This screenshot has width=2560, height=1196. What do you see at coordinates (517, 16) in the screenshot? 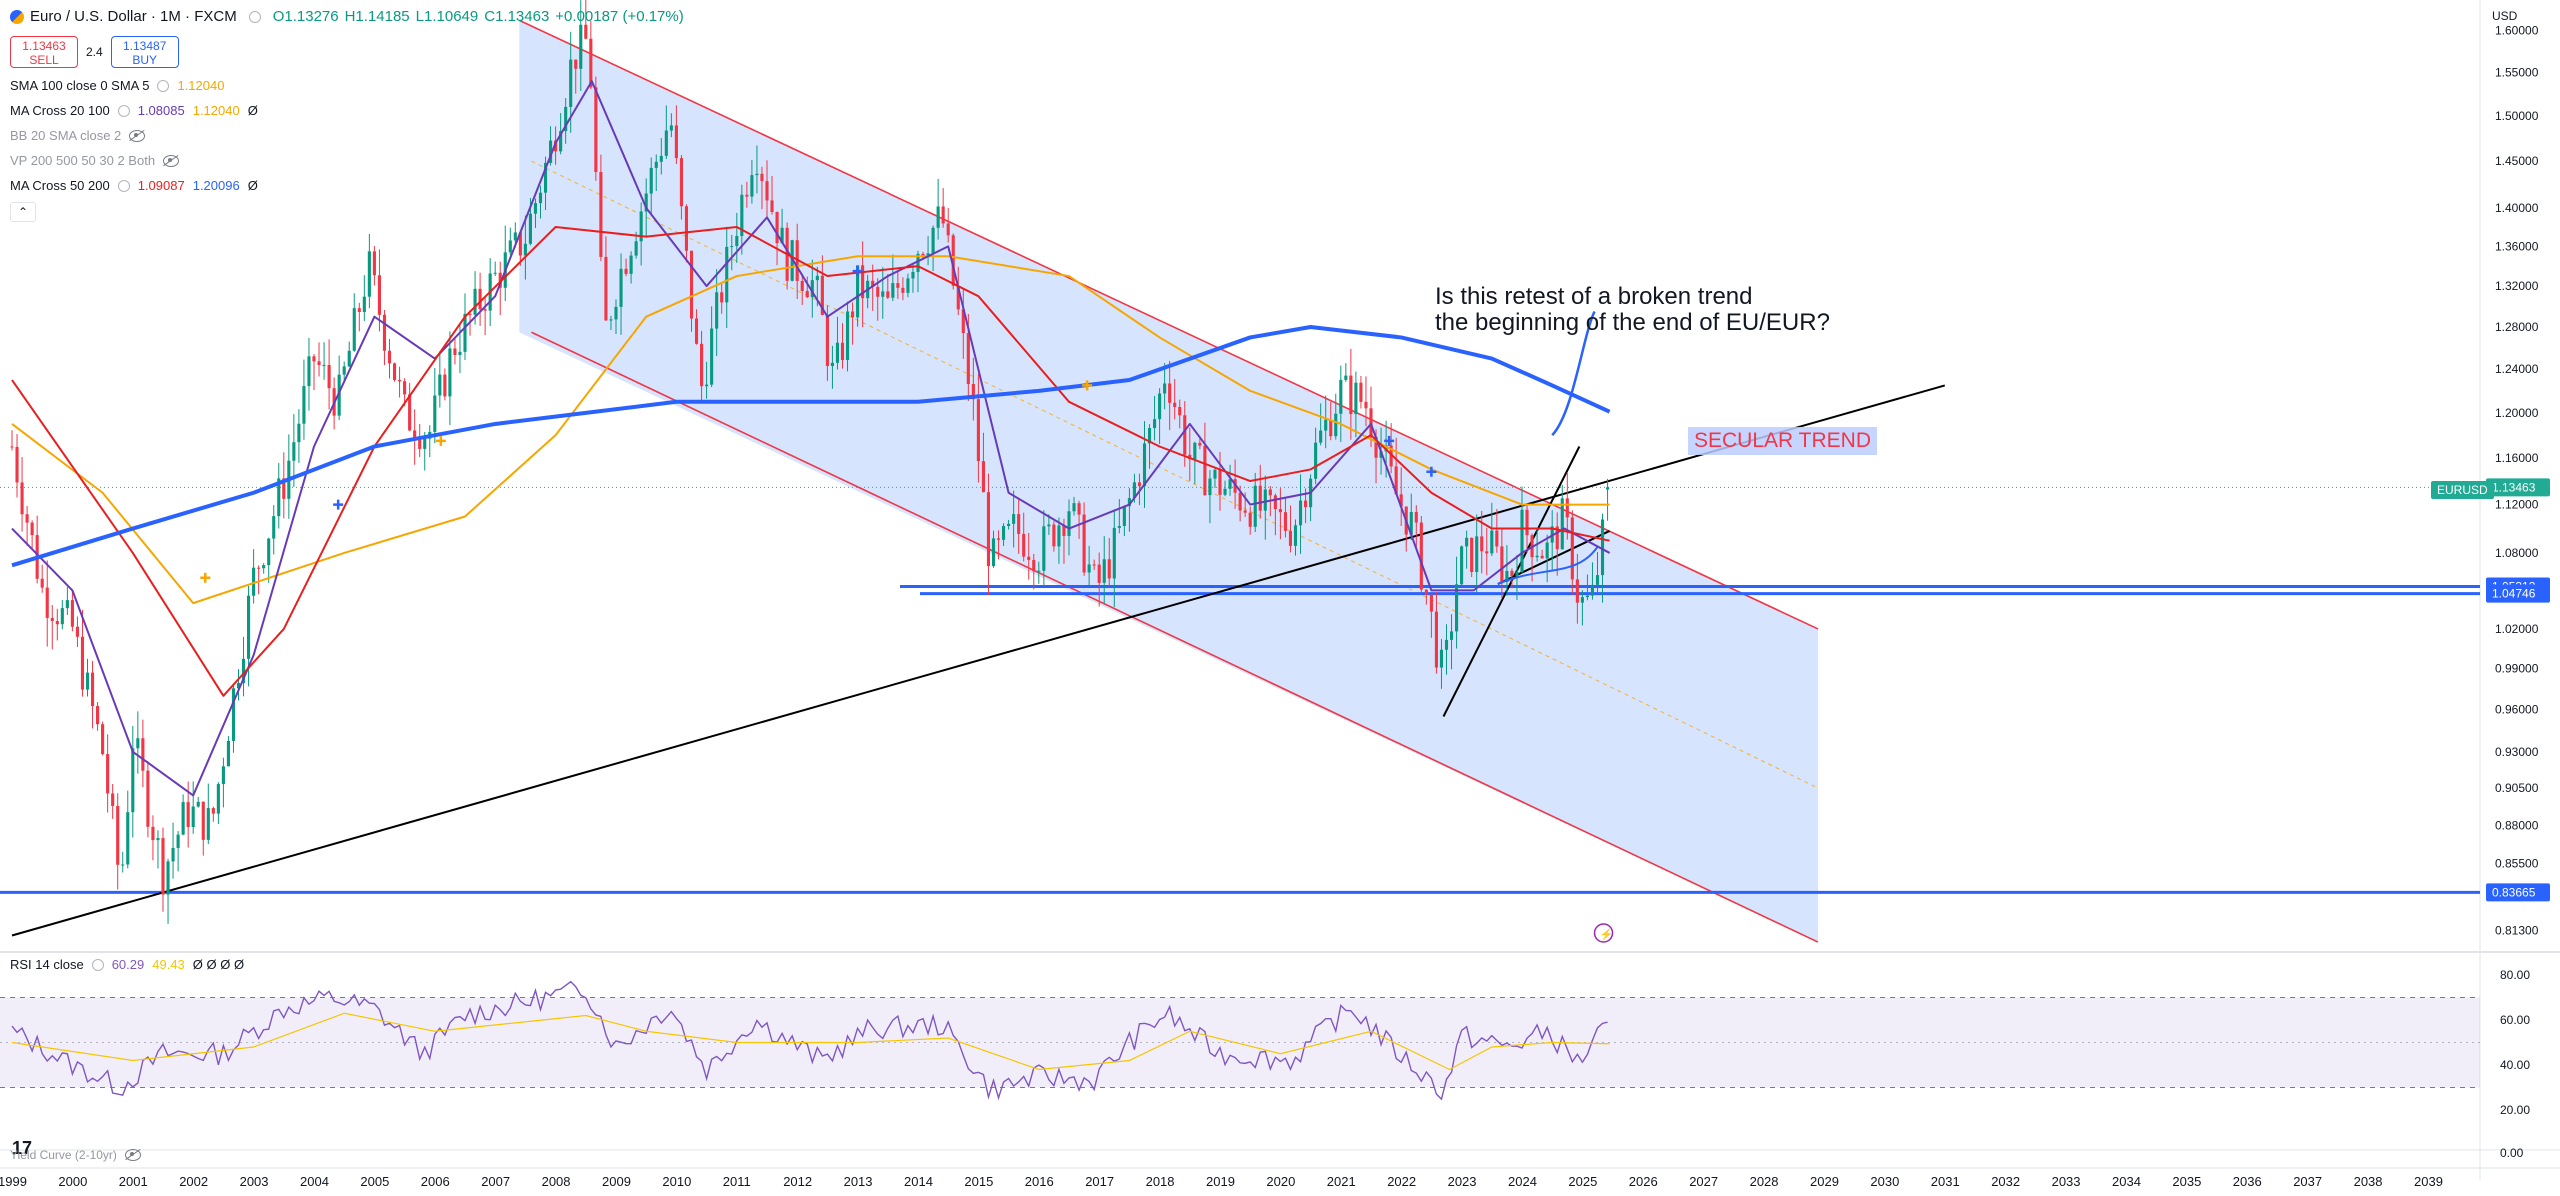
I see `ohlc-close: C1.13463` at bounding box center [517, 16].